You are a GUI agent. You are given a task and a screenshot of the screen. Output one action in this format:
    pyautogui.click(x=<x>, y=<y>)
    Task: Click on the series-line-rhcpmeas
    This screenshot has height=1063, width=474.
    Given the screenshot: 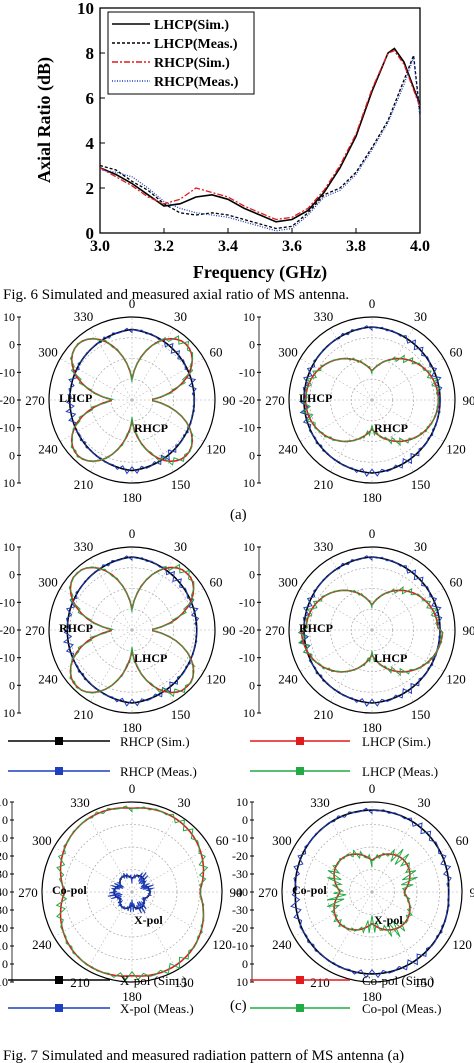 What is the action you would take?
    pyautogui.click(x=260, y=144)
    